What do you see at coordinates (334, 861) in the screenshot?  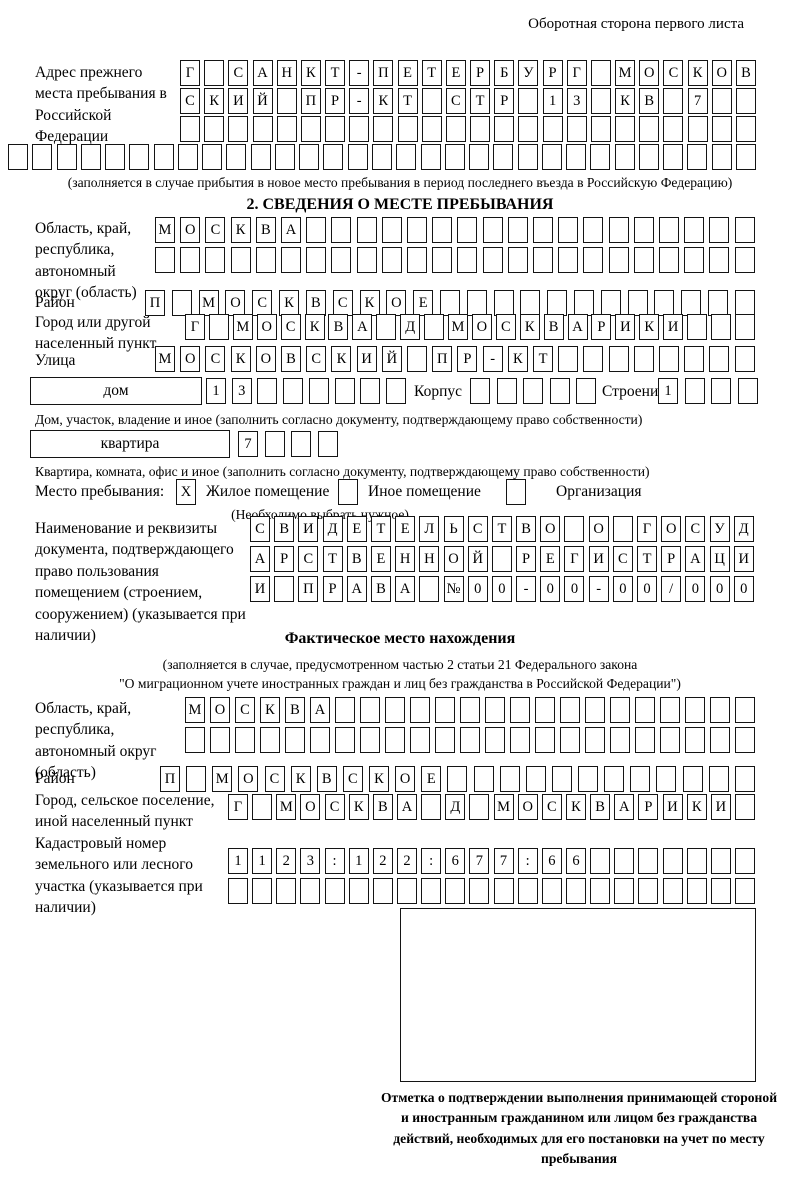 I see `char-box: :` at bounding box center [334, 861].